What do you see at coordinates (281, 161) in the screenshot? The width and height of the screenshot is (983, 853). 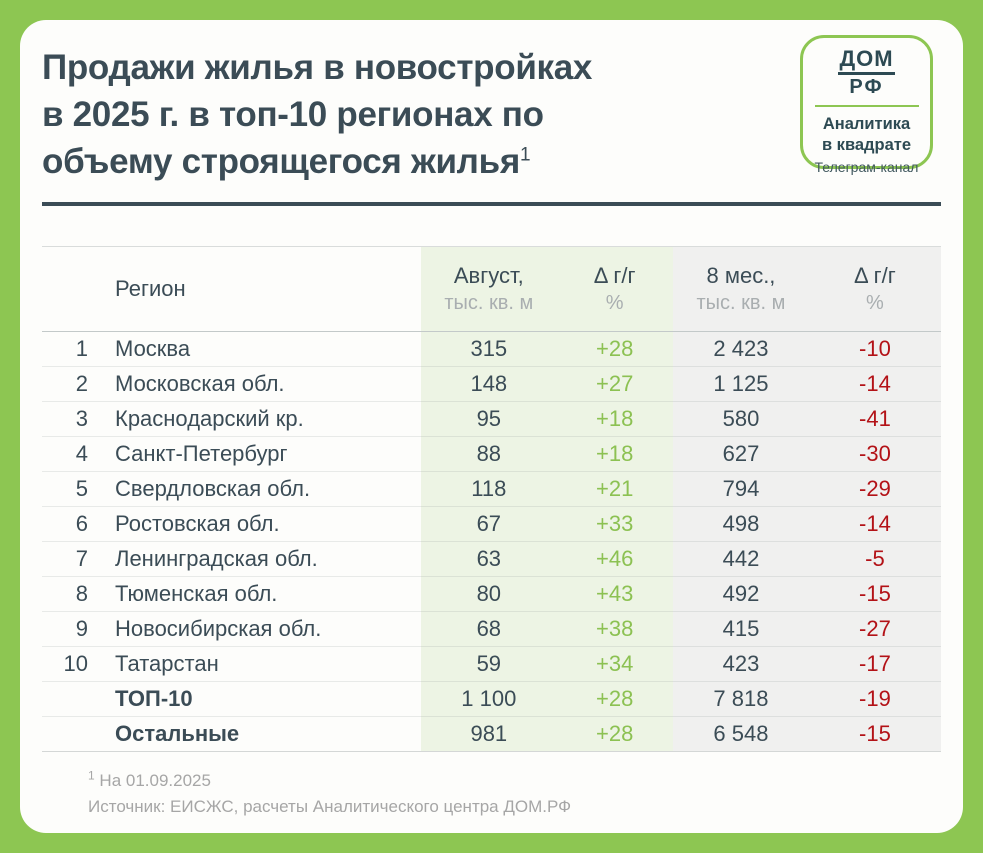 I see `title-line-3: объему строящегося жилья` at bounding box center [281, 161].